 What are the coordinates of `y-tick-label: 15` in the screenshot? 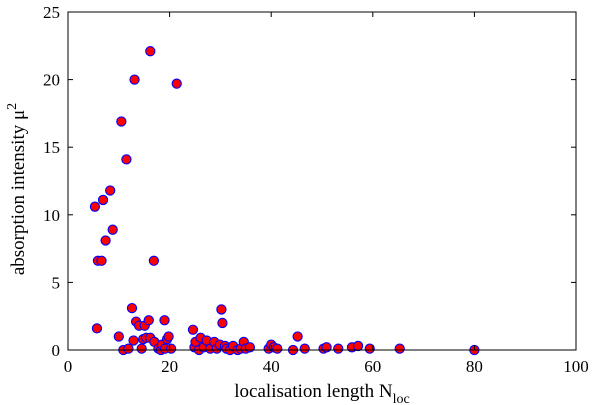 It's located at (51, 147).